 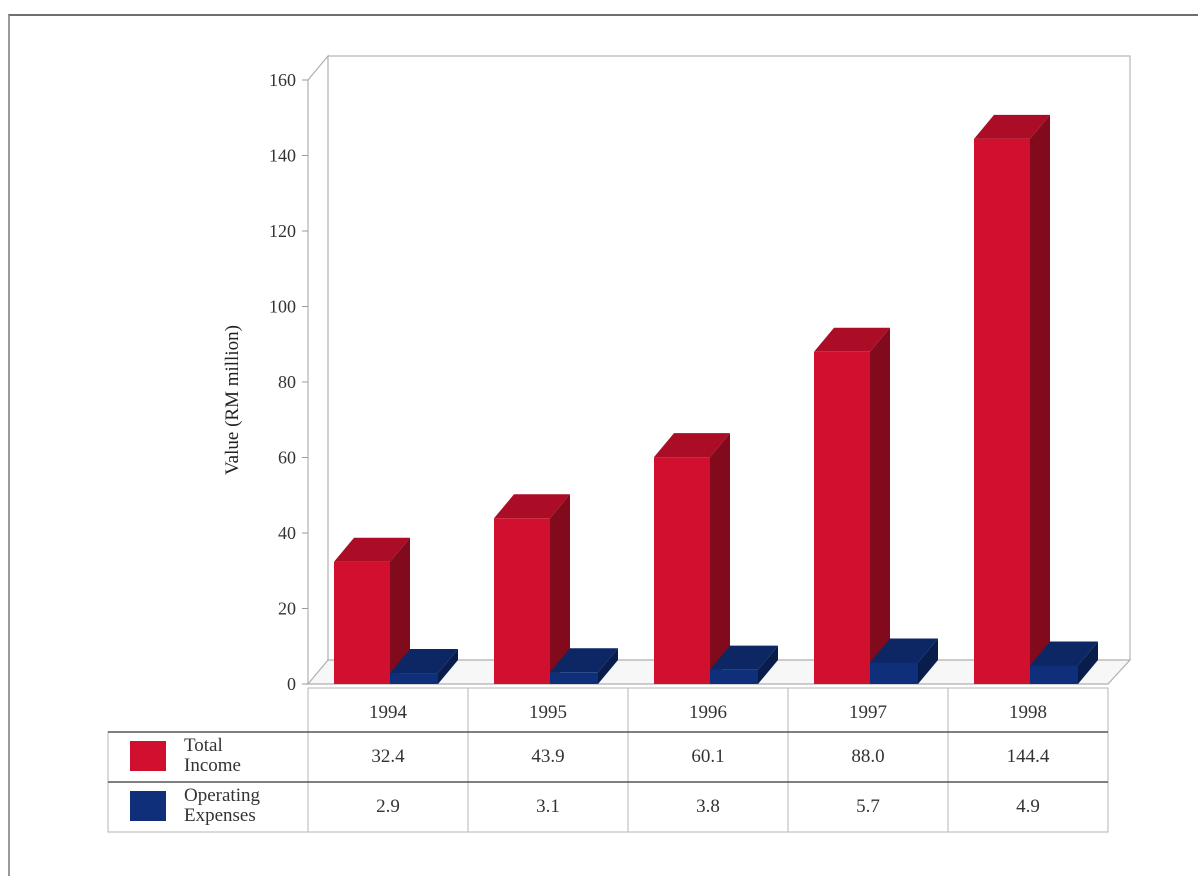 What do you see at coordinates (388, 806) in the screenshot?
I see `data-value-label: 2.9` at bounding box center [388, 806].